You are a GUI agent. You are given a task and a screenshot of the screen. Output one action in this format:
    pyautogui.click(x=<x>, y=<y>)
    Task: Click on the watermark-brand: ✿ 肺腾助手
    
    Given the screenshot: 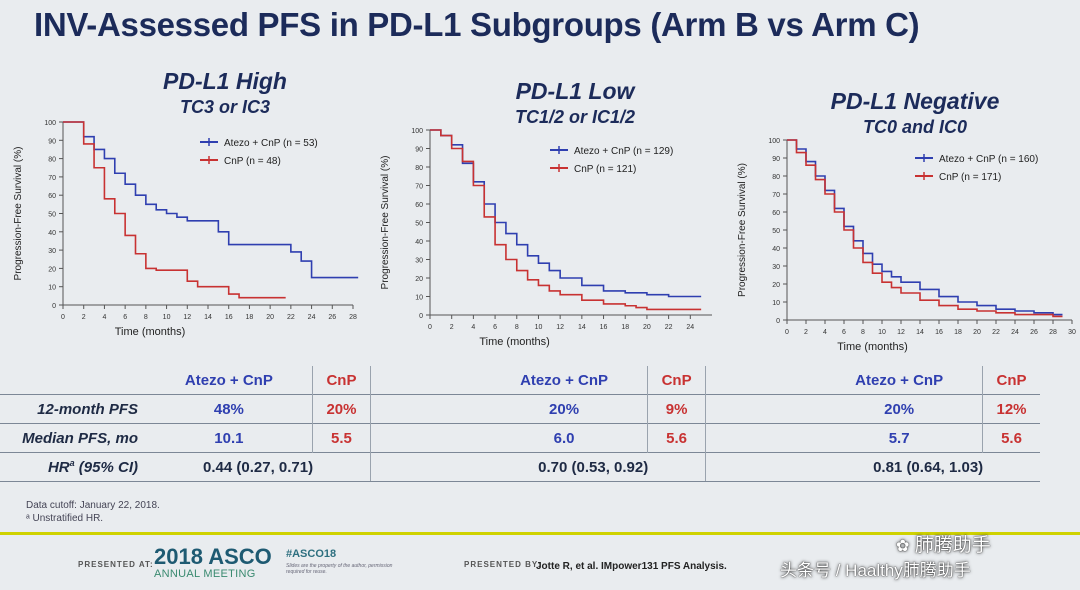 What is the action you would take?
    pyautogui.click(x=943, y=543)
    